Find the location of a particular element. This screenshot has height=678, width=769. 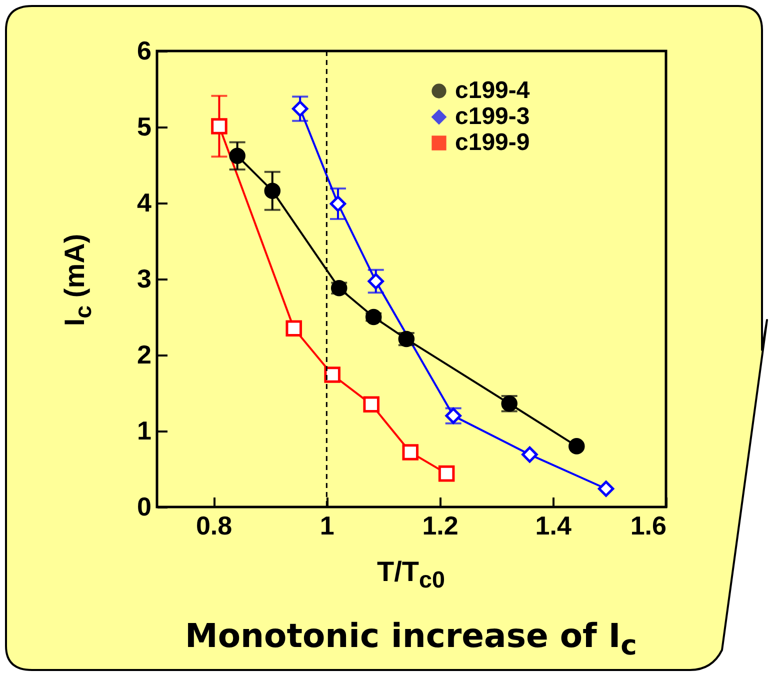

text: Monotonic increase of I$_{c}$ is located at coordinates (411, 639).